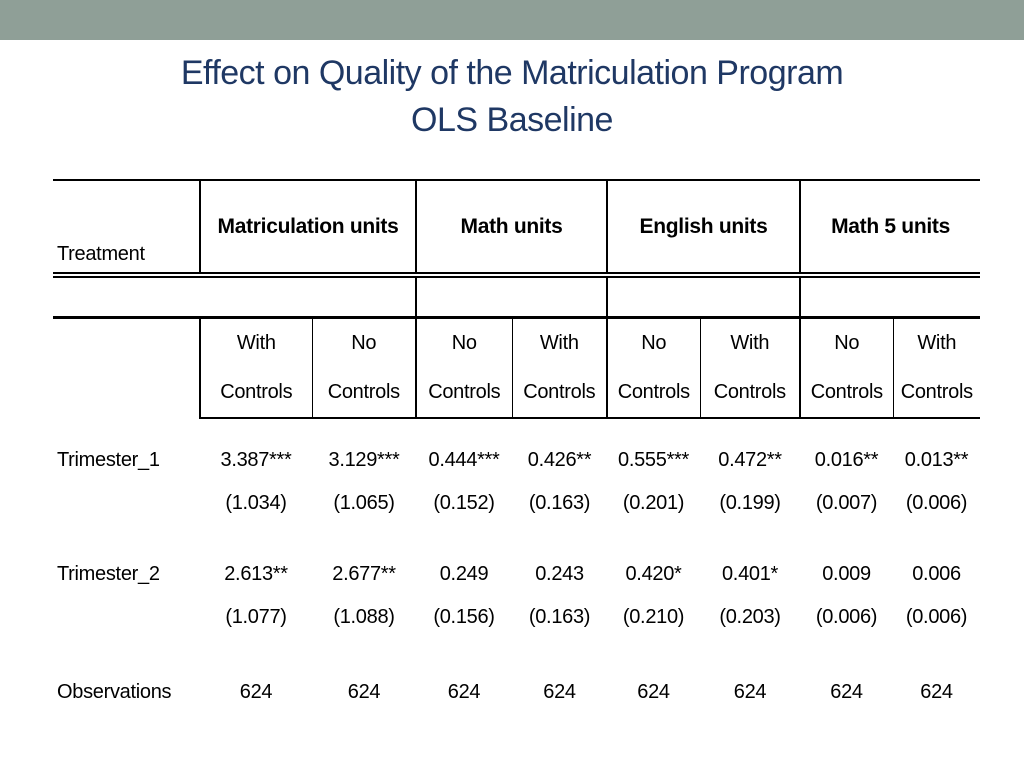 The image size is (1024, 768). What do you see at coordinates (512, 120) in the screenshot?
I see `slide-title-line2: OLS Baseline` at bounding box center [512, 120].